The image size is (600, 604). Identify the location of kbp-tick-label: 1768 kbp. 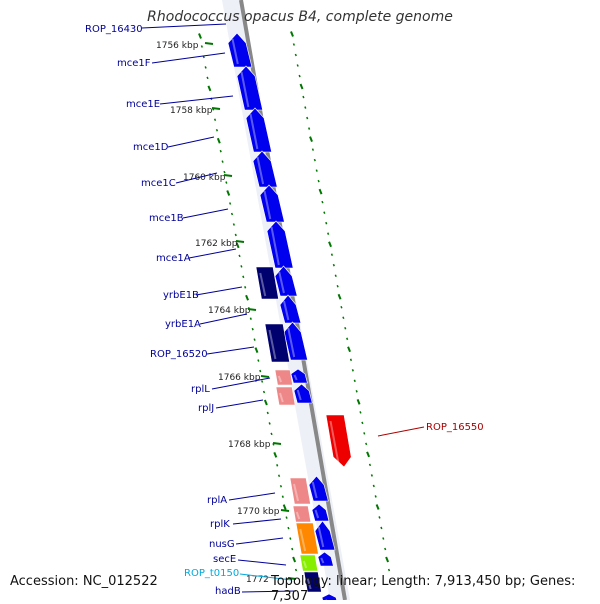
(249, 445).